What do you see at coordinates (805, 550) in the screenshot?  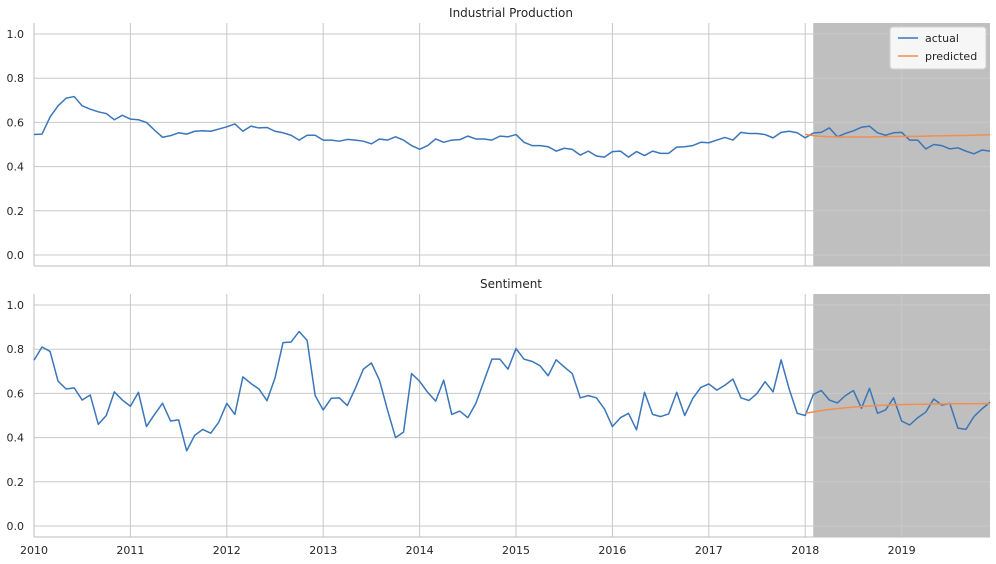 I see `x-tick-label: 2018` at bounding box center [805, 550].